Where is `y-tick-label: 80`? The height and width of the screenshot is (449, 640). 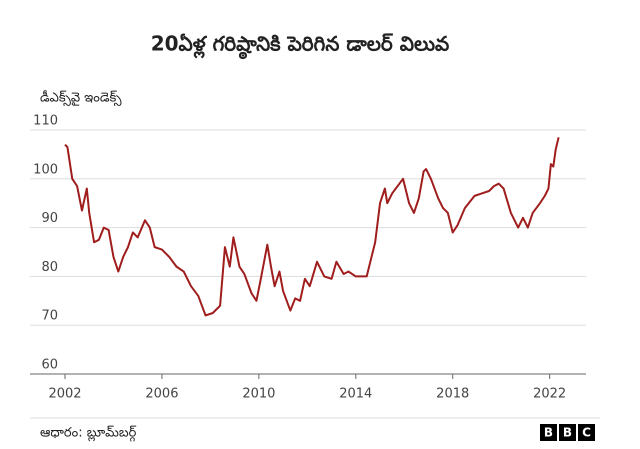
y-tick-label: 80 is located at coordinates (49, 267).